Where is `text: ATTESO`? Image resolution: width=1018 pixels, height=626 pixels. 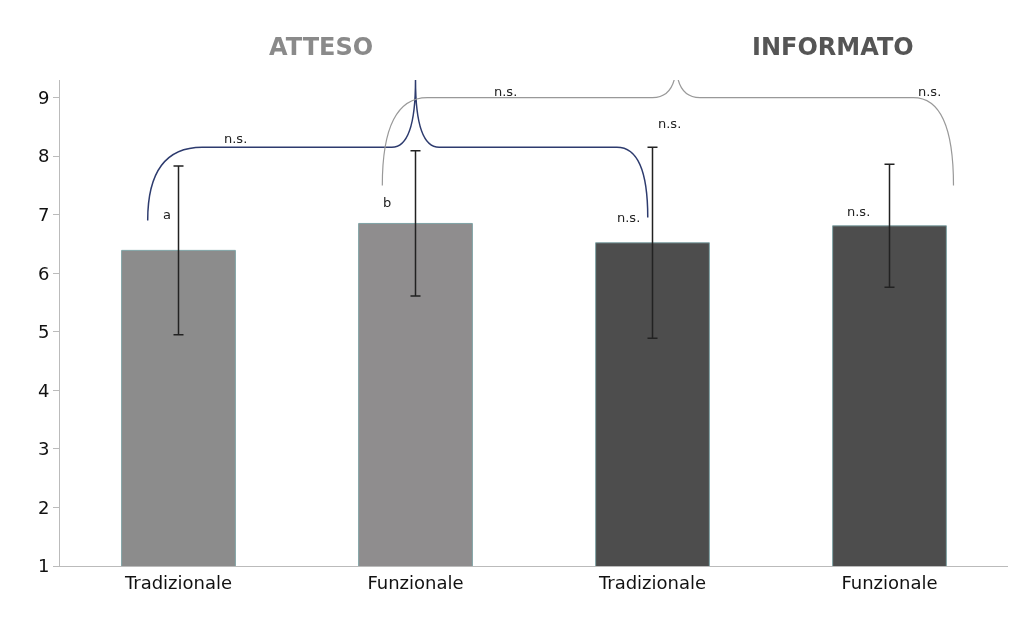
text: ATTESO is located at coordinates (321, 47).